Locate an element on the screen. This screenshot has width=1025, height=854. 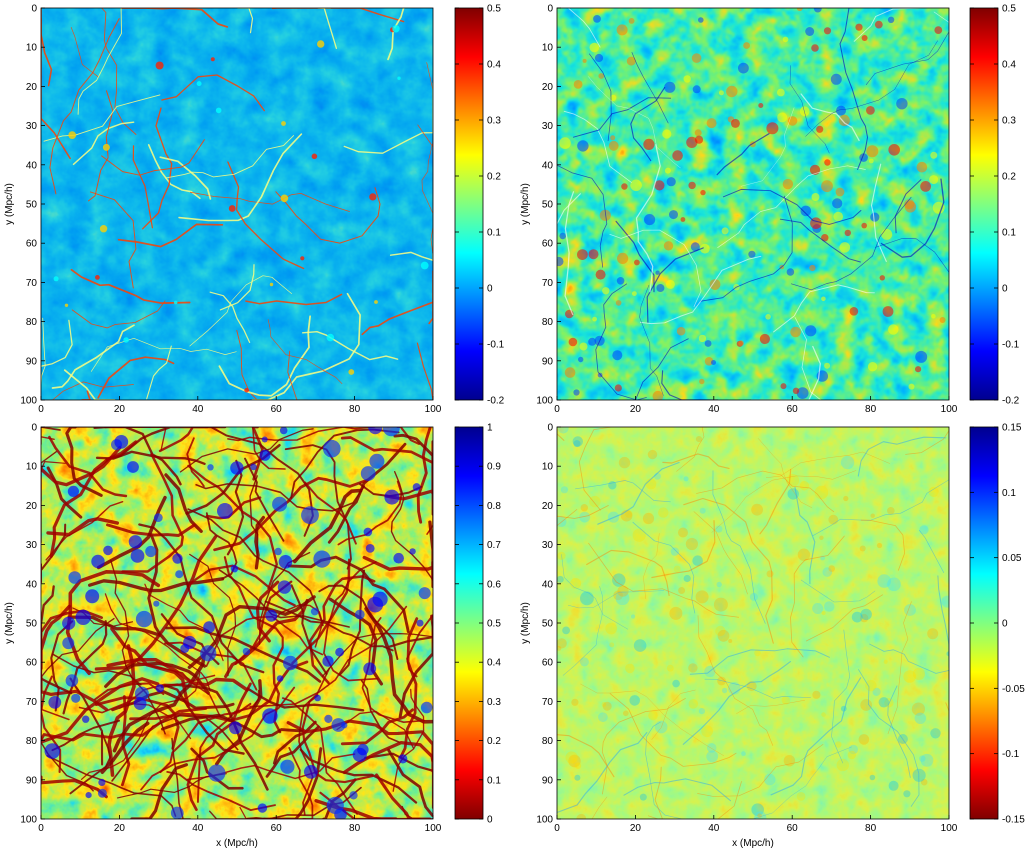
x-tick-label: 100 is located at coordinates (433, 828).